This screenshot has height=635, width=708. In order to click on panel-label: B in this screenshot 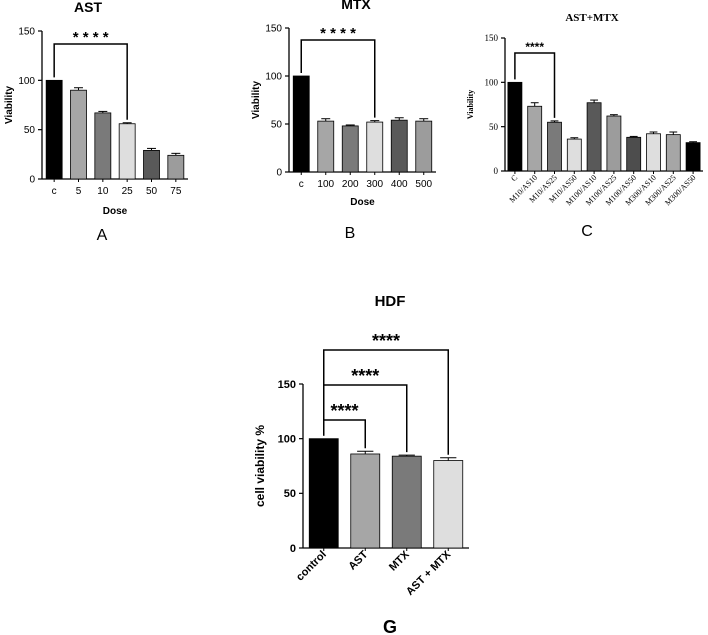, I will do `click(350, 233)`.